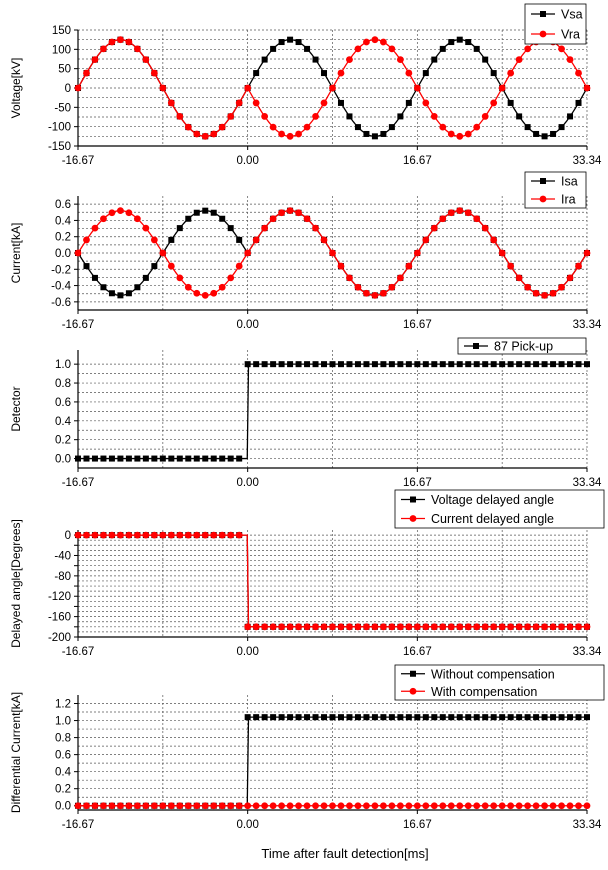  Describe the element at coordinates (61, 50) in the screenshot. I see `y-tick-label: 100` at that location.